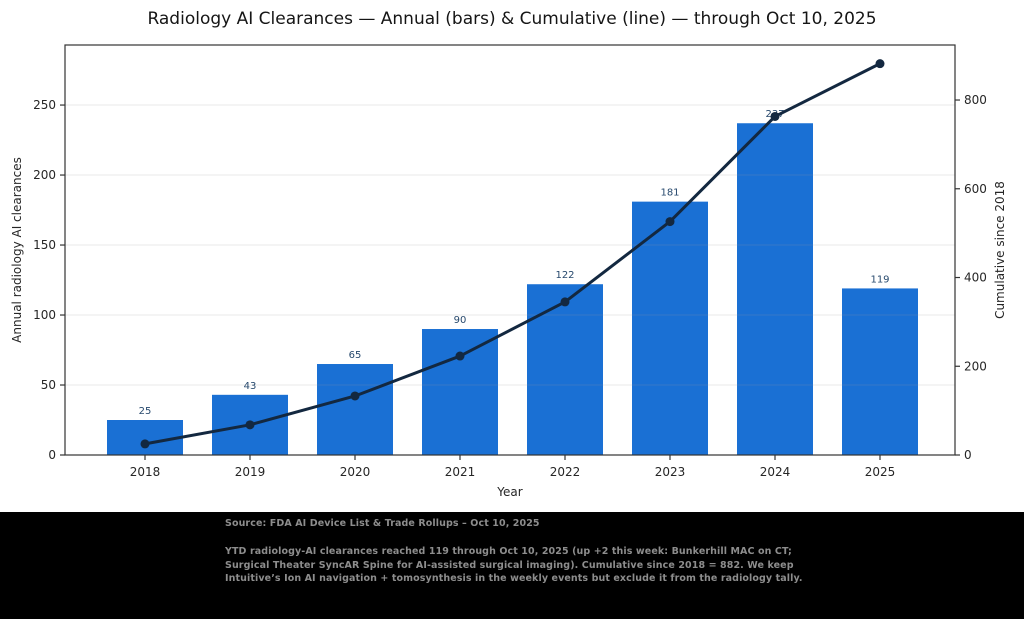 The height and width of the screenshot is (619, 1024). What do you see at coordinates (670, 222) in the screenshot?
I see `marker-2023` at bounding box center [670, 222].